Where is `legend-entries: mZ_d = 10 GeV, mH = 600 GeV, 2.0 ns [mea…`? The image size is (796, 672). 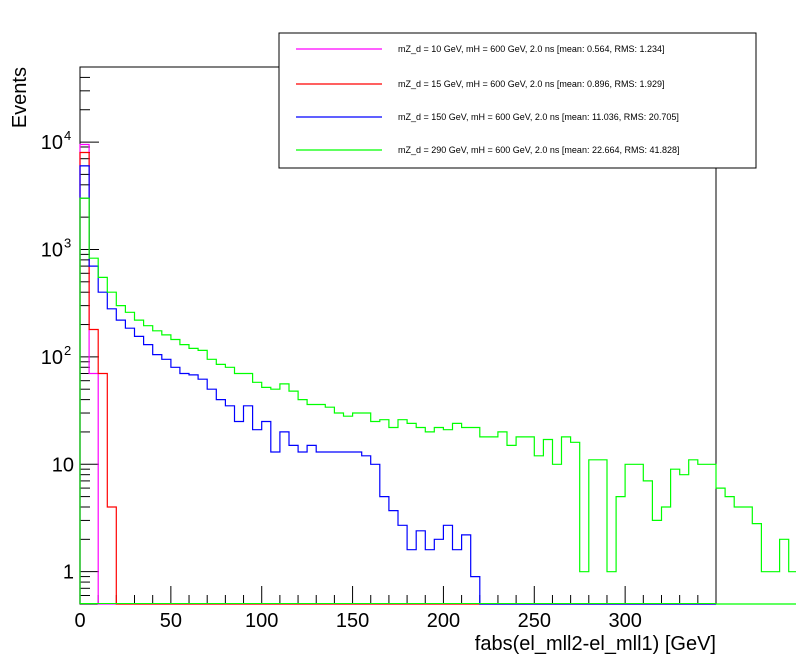 legend-entries: mZ_d = 10 GeV, mH = 600 GeV, 2.0 ns [mea… is located at coordinates (488, 99).